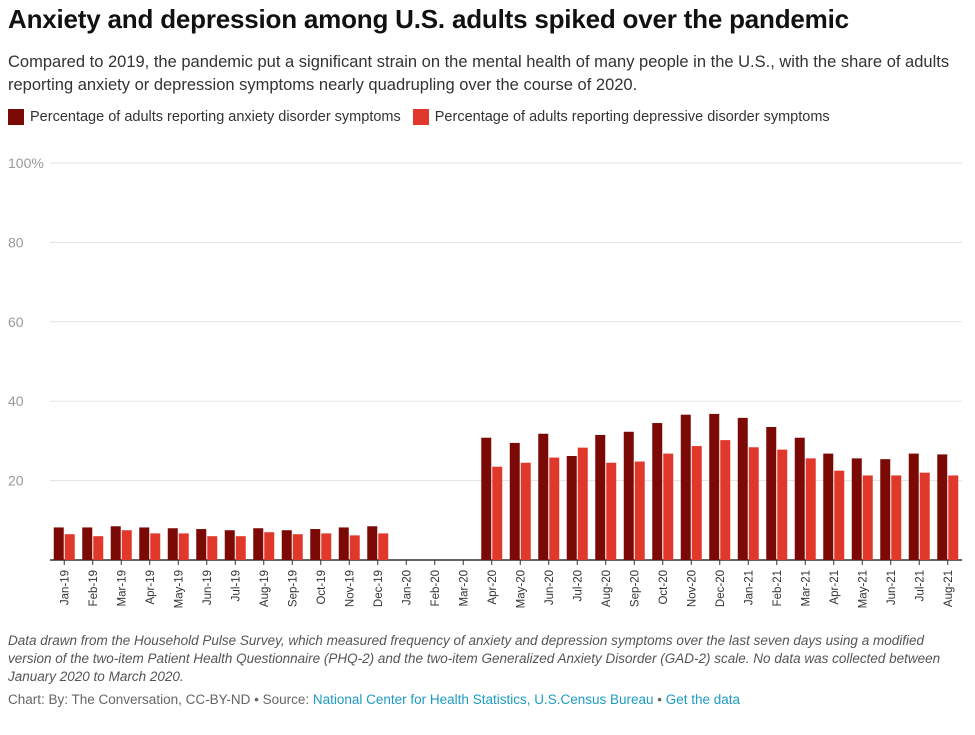  Describe the element at coordinates (16, 242) in the screenshot. I see `y-tick-label: 80` at that location.